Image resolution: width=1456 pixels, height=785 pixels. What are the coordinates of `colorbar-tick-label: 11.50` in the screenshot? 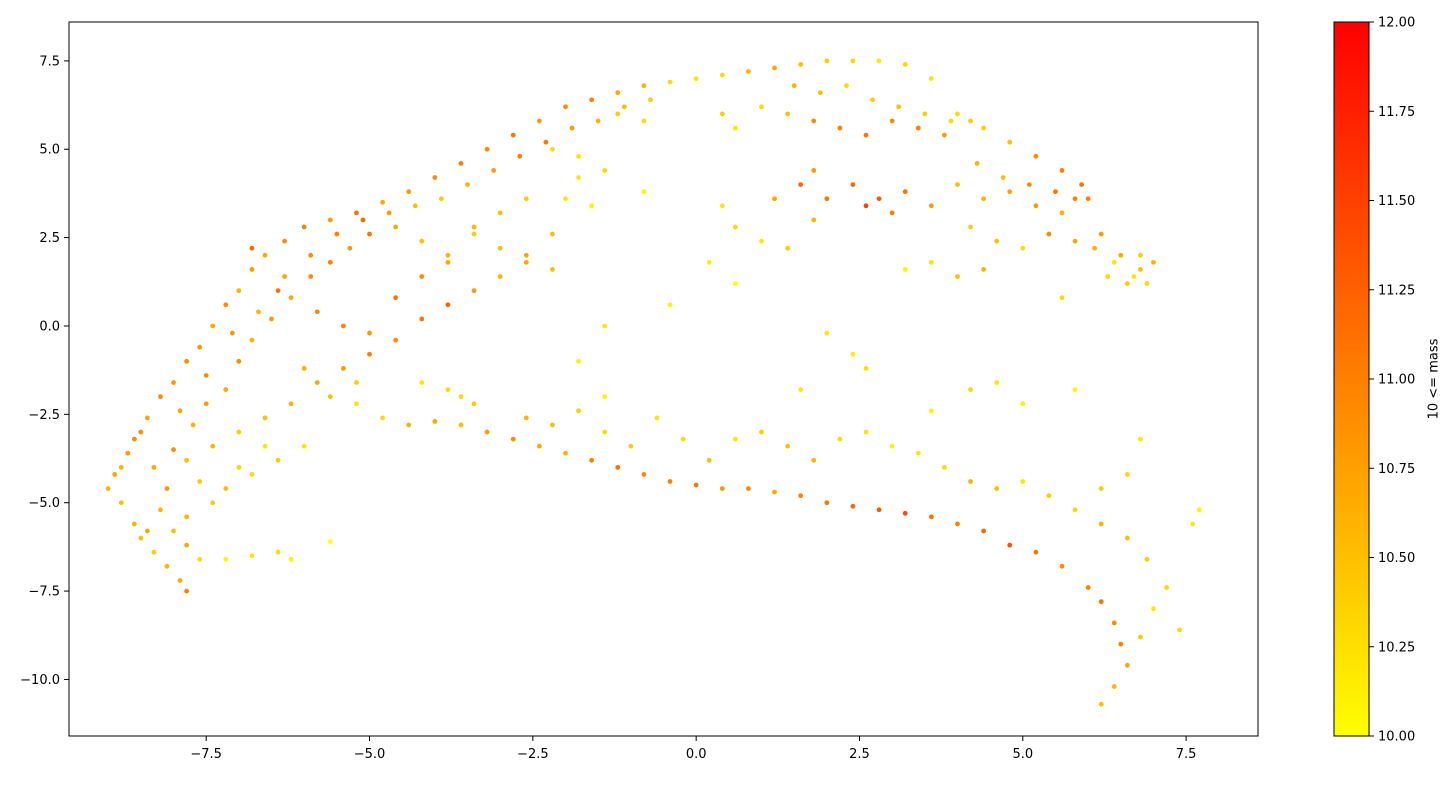 It's located at (1396, 201).